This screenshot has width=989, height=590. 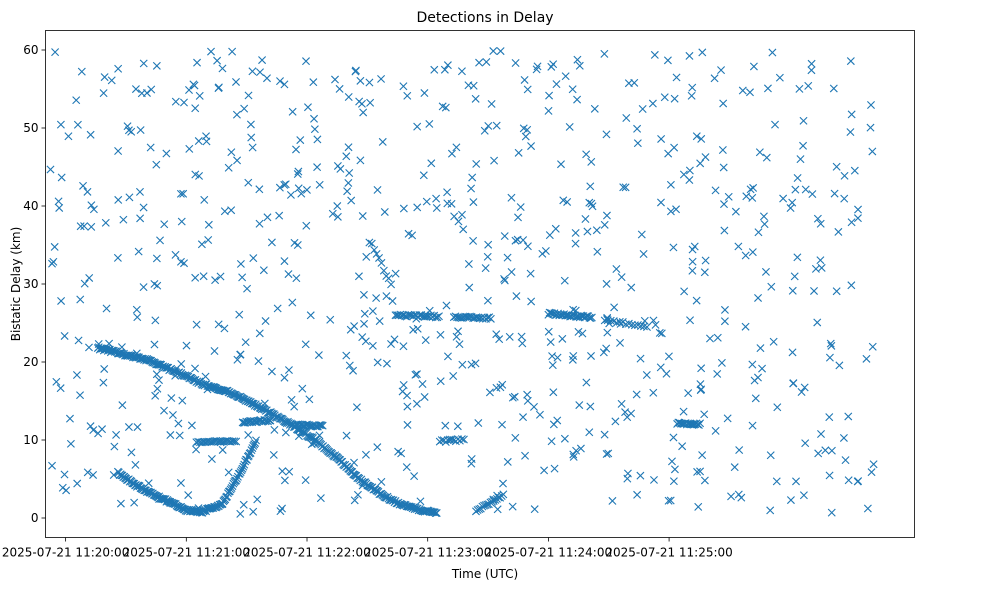 What do you see at coordinates (427, 553) in the screenshot?
I see `x-tick-label: 2025-07-21 11:23:00` at bounding box center [427, 553].